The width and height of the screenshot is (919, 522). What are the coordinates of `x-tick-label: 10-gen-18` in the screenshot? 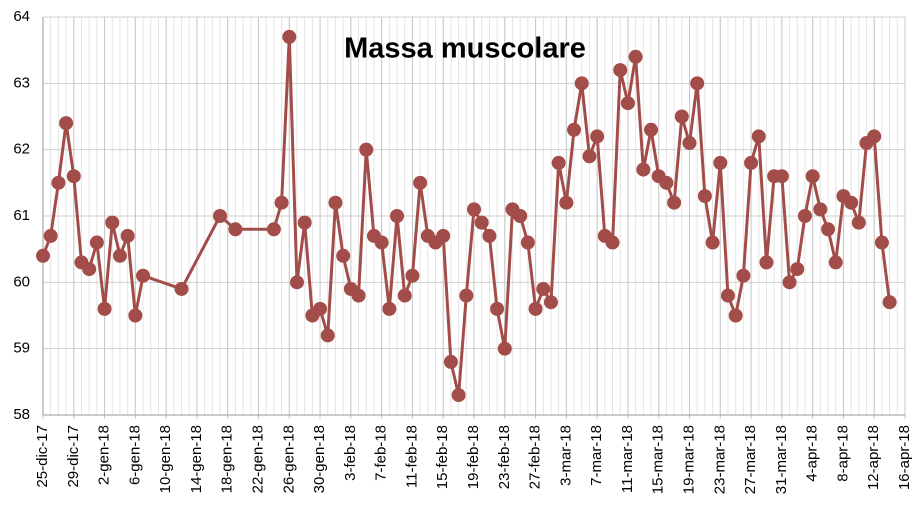 It's located at (165, 459).